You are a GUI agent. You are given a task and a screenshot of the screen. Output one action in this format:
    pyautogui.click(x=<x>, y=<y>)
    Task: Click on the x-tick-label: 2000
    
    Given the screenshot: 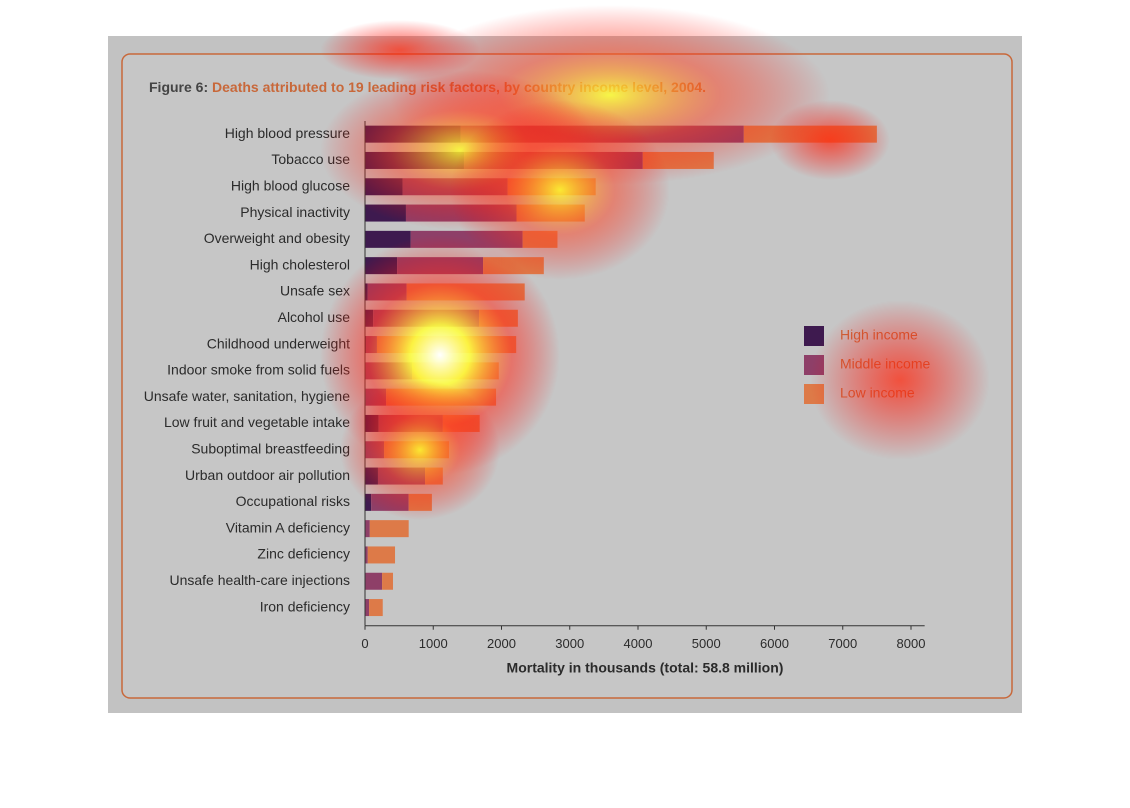 What is the action you would take?
    pyautogui.click(x=501, y=643)
    